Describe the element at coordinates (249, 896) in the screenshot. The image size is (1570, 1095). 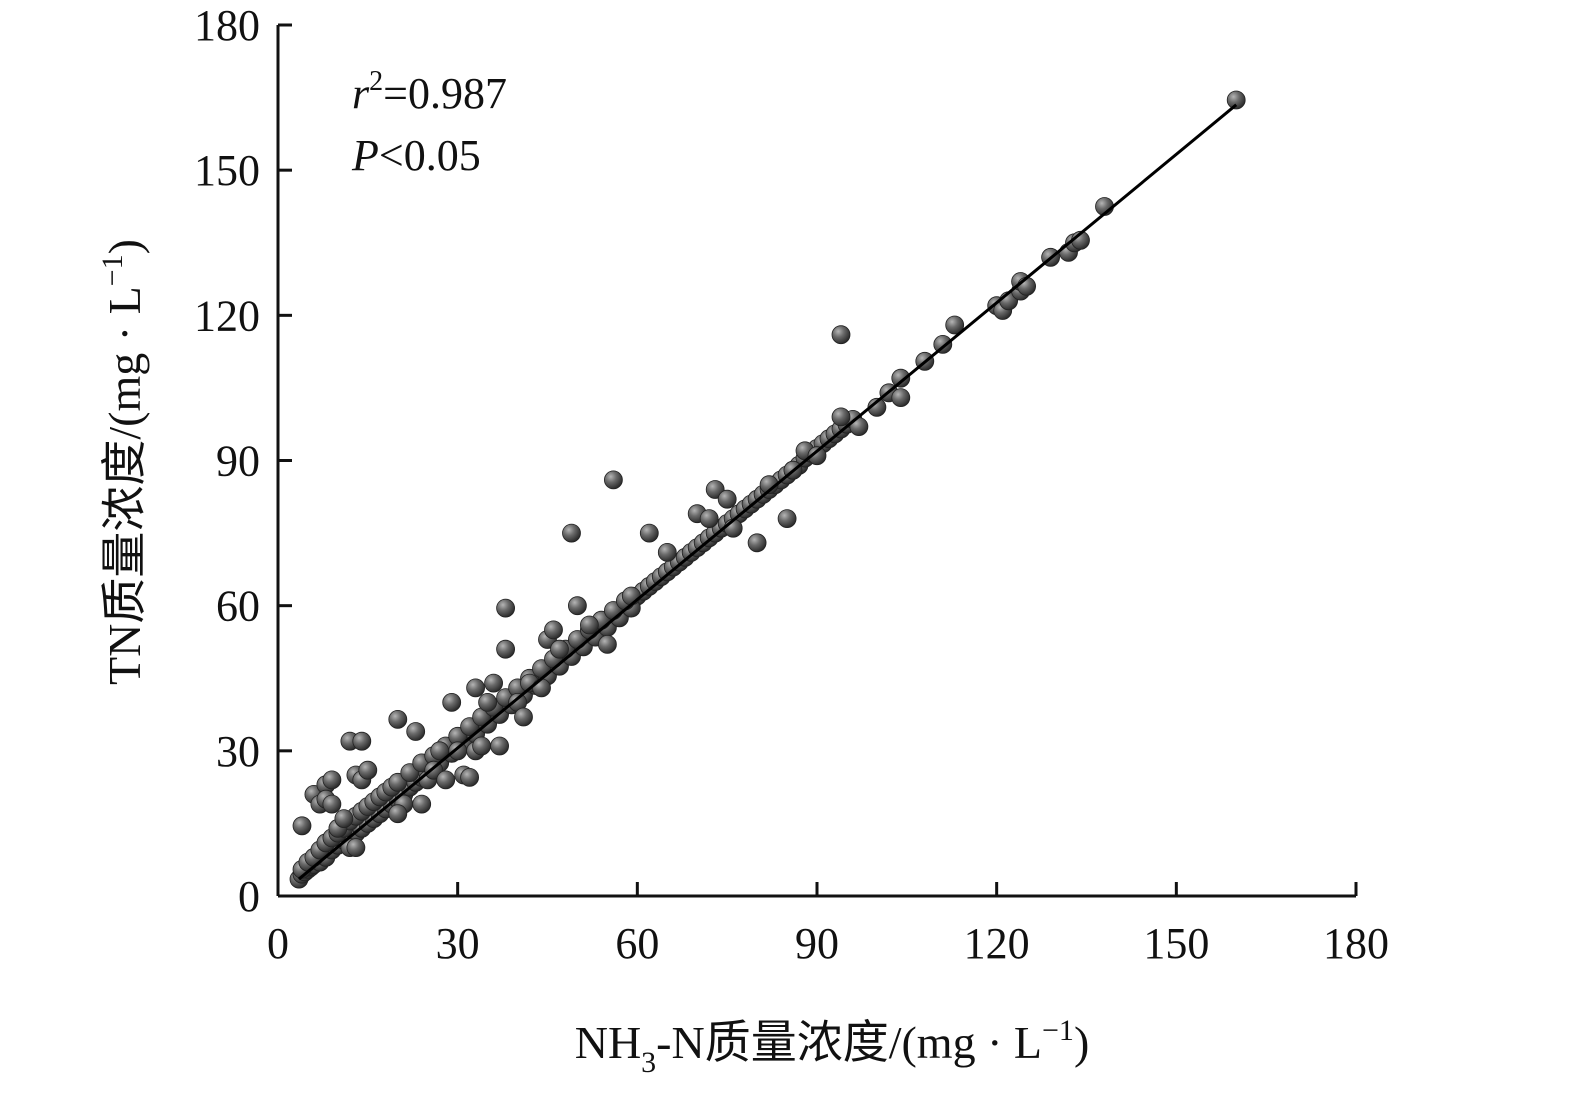
I see `y-tick-label: 0` at that location.